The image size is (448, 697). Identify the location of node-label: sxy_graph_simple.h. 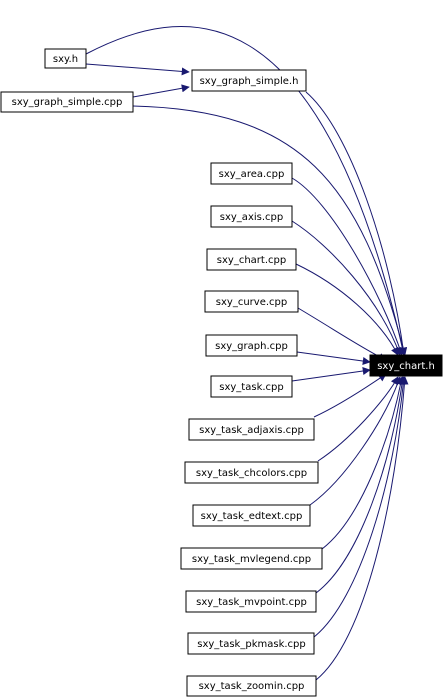
(249, 81).